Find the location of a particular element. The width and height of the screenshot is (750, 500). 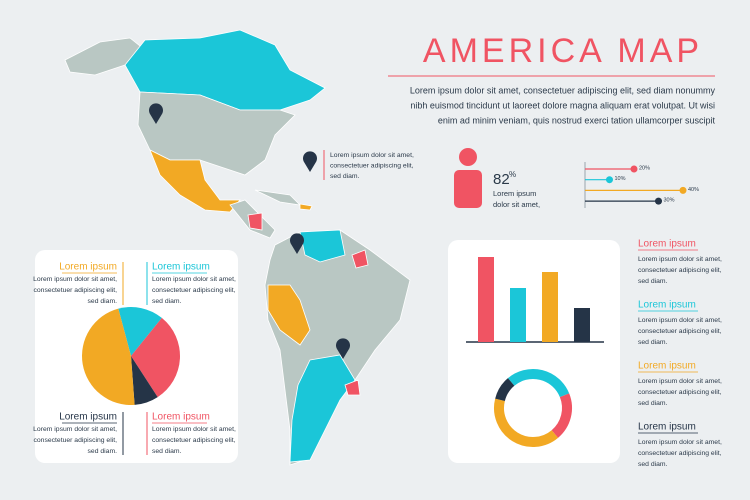

peru is located at coordinates (289, 315).